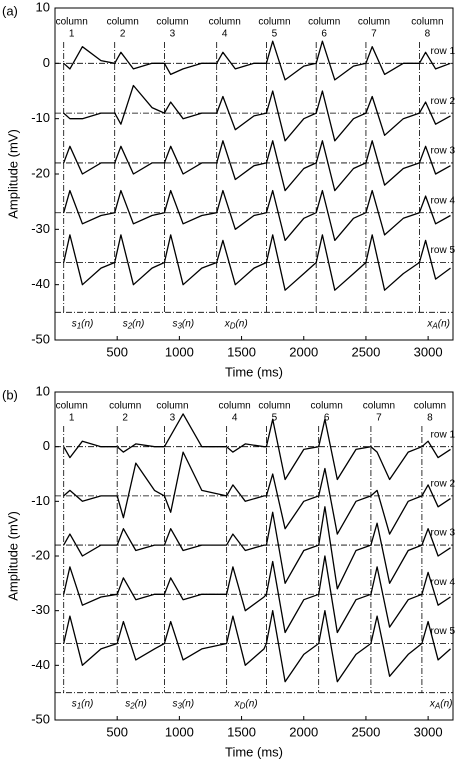  Describe the element at coordinates (43, 7) in the screenshot. I see `y-tick-label: 10` at that location.